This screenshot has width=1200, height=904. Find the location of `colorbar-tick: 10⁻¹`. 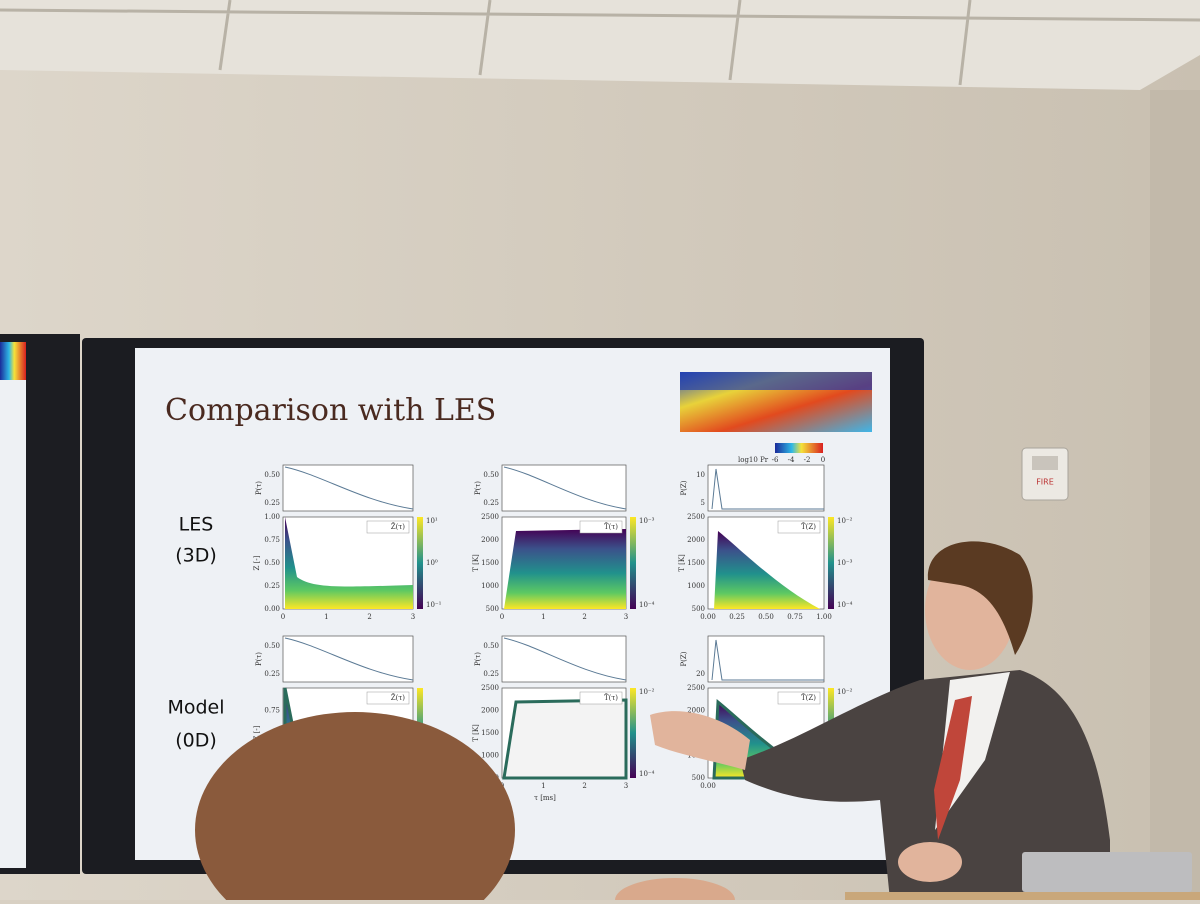

colorbar-tick: 10⁻¹ is located at coordinates (434, 605).